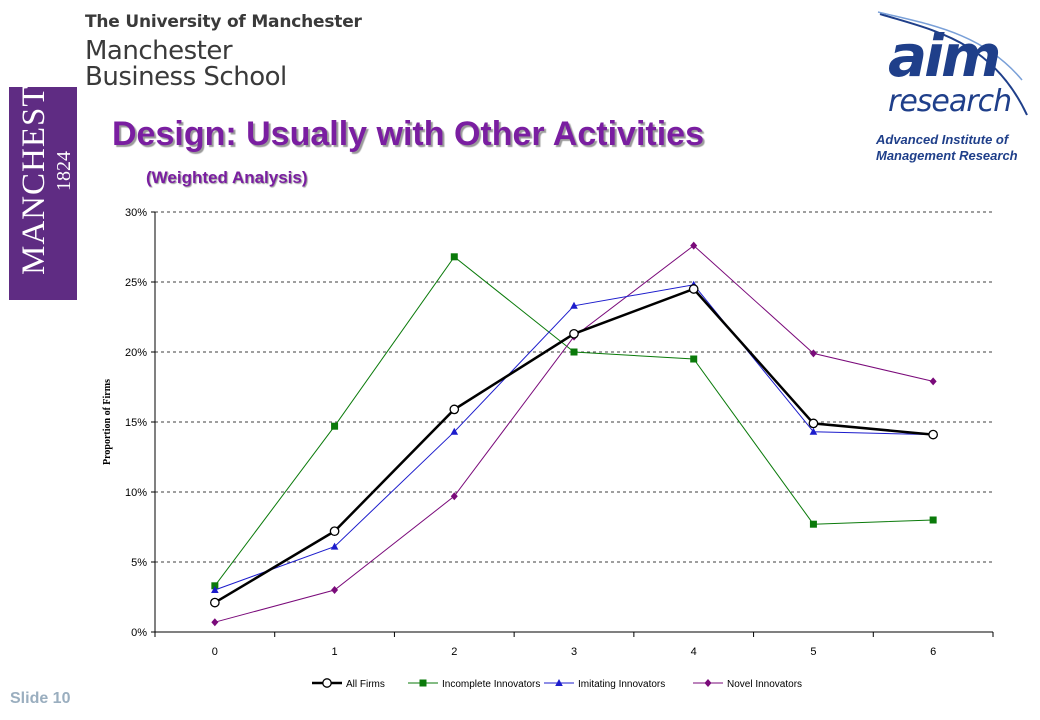 The width and height of the screenshot is (1040, 720). Describe the element at coordinates (223, 22) in the screenshot. I see `university-name: The University of Manchester` at that location.